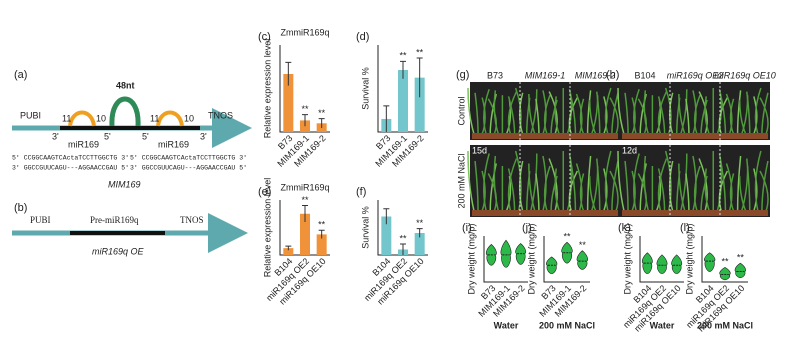 Image resolution: width=789 pixels, height=346 pixels. Describe the element at coordinates (124, 184) in the screenshot. I see `construct-name: MIM169` at that location.